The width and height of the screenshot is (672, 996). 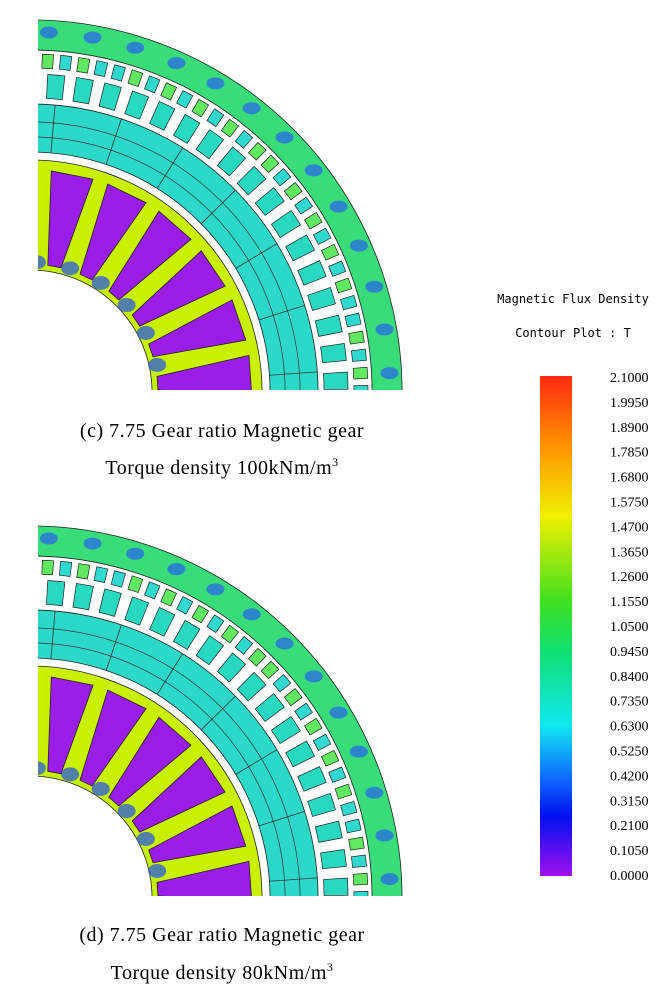 I want to click on tick-label: 0.3150, so click(x=629, y=801).